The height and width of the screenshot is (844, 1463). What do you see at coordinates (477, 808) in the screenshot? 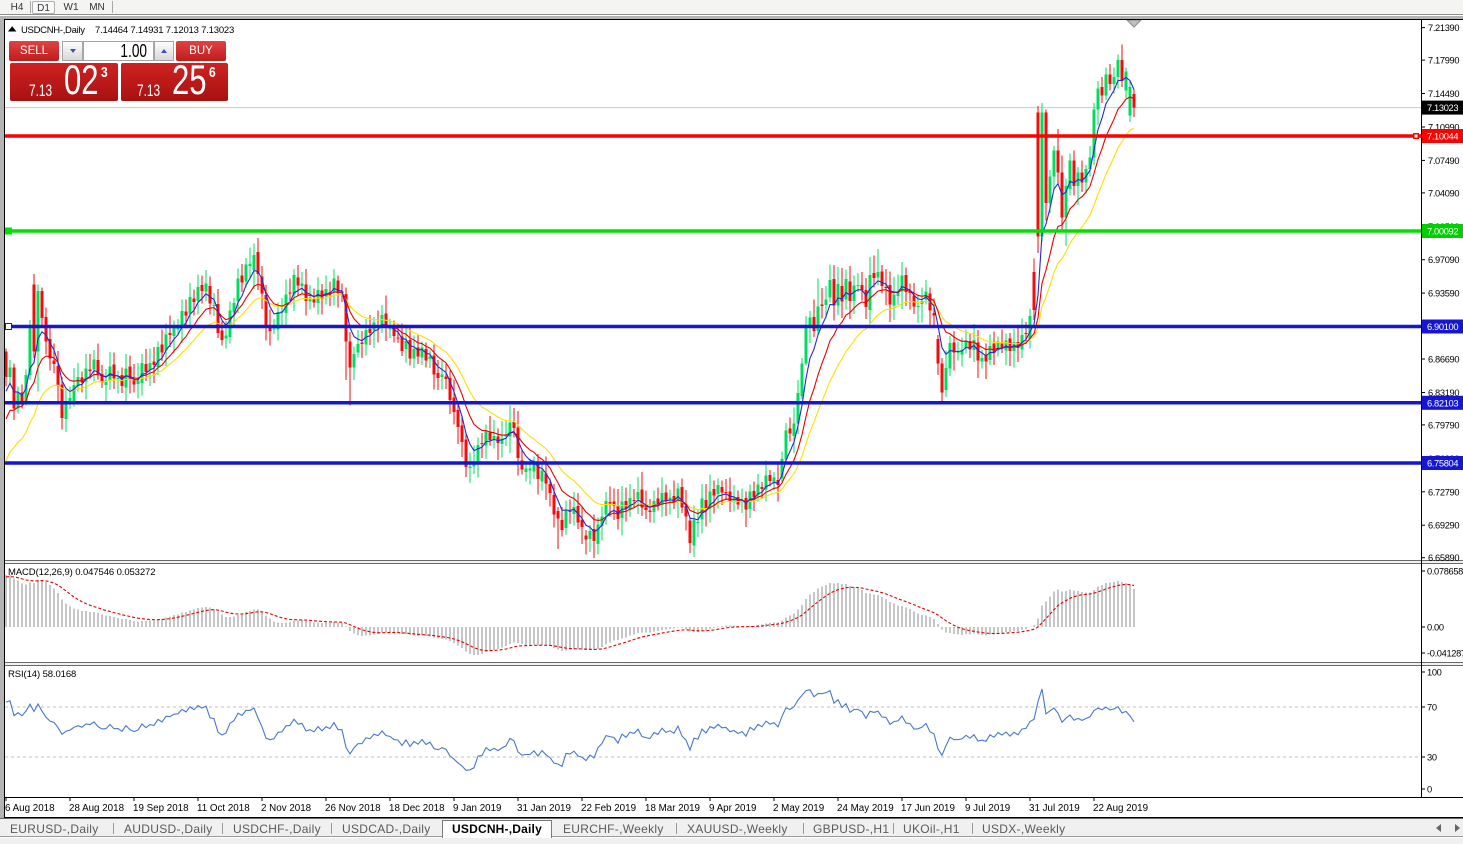
I see `svg-text: 9 Jan 2019` at bounding box center [477, 808].